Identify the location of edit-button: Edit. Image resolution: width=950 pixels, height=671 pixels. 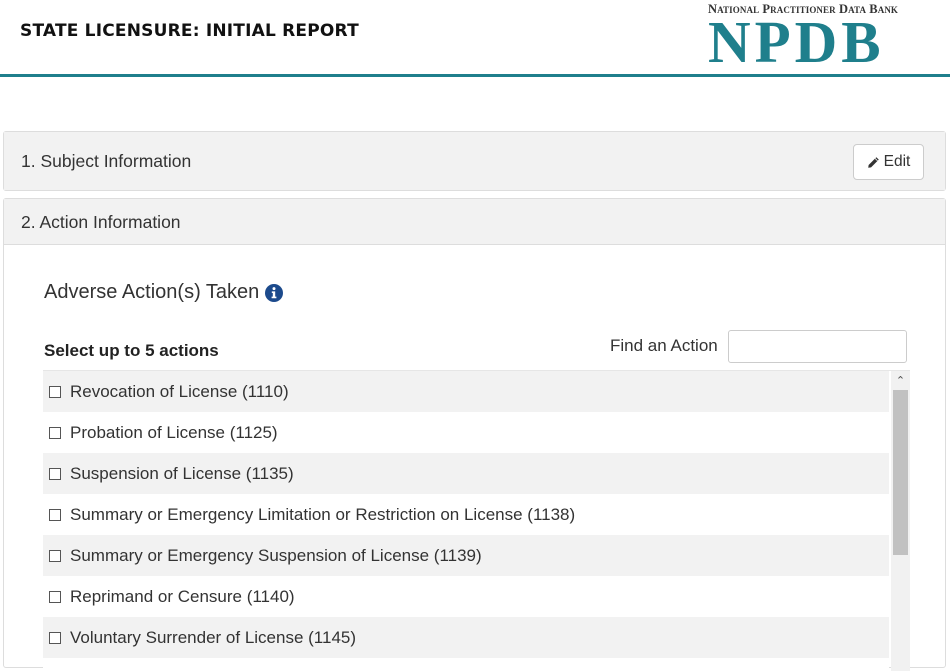
(888, 162).